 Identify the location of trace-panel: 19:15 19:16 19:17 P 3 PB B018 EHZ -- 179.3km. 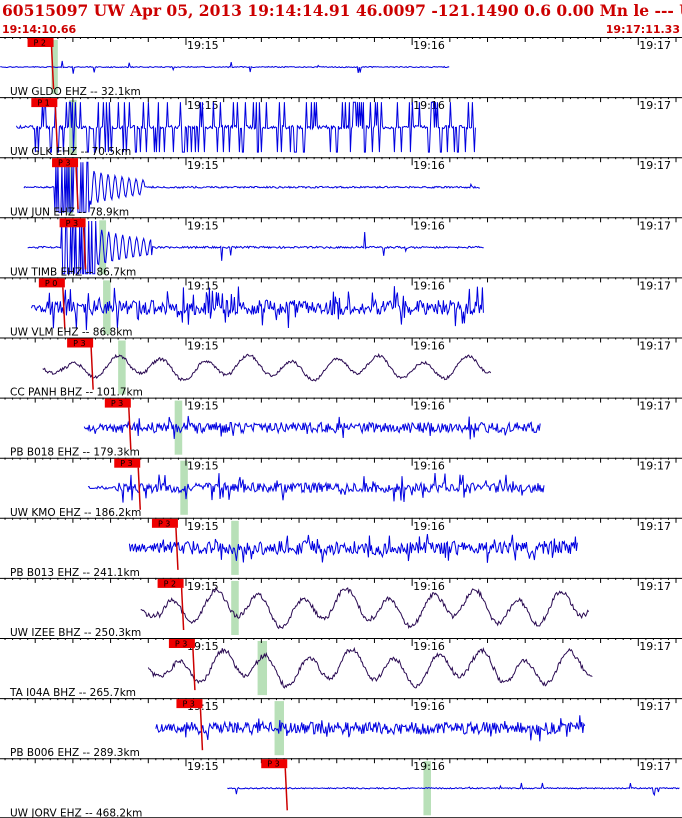
(341, 428).